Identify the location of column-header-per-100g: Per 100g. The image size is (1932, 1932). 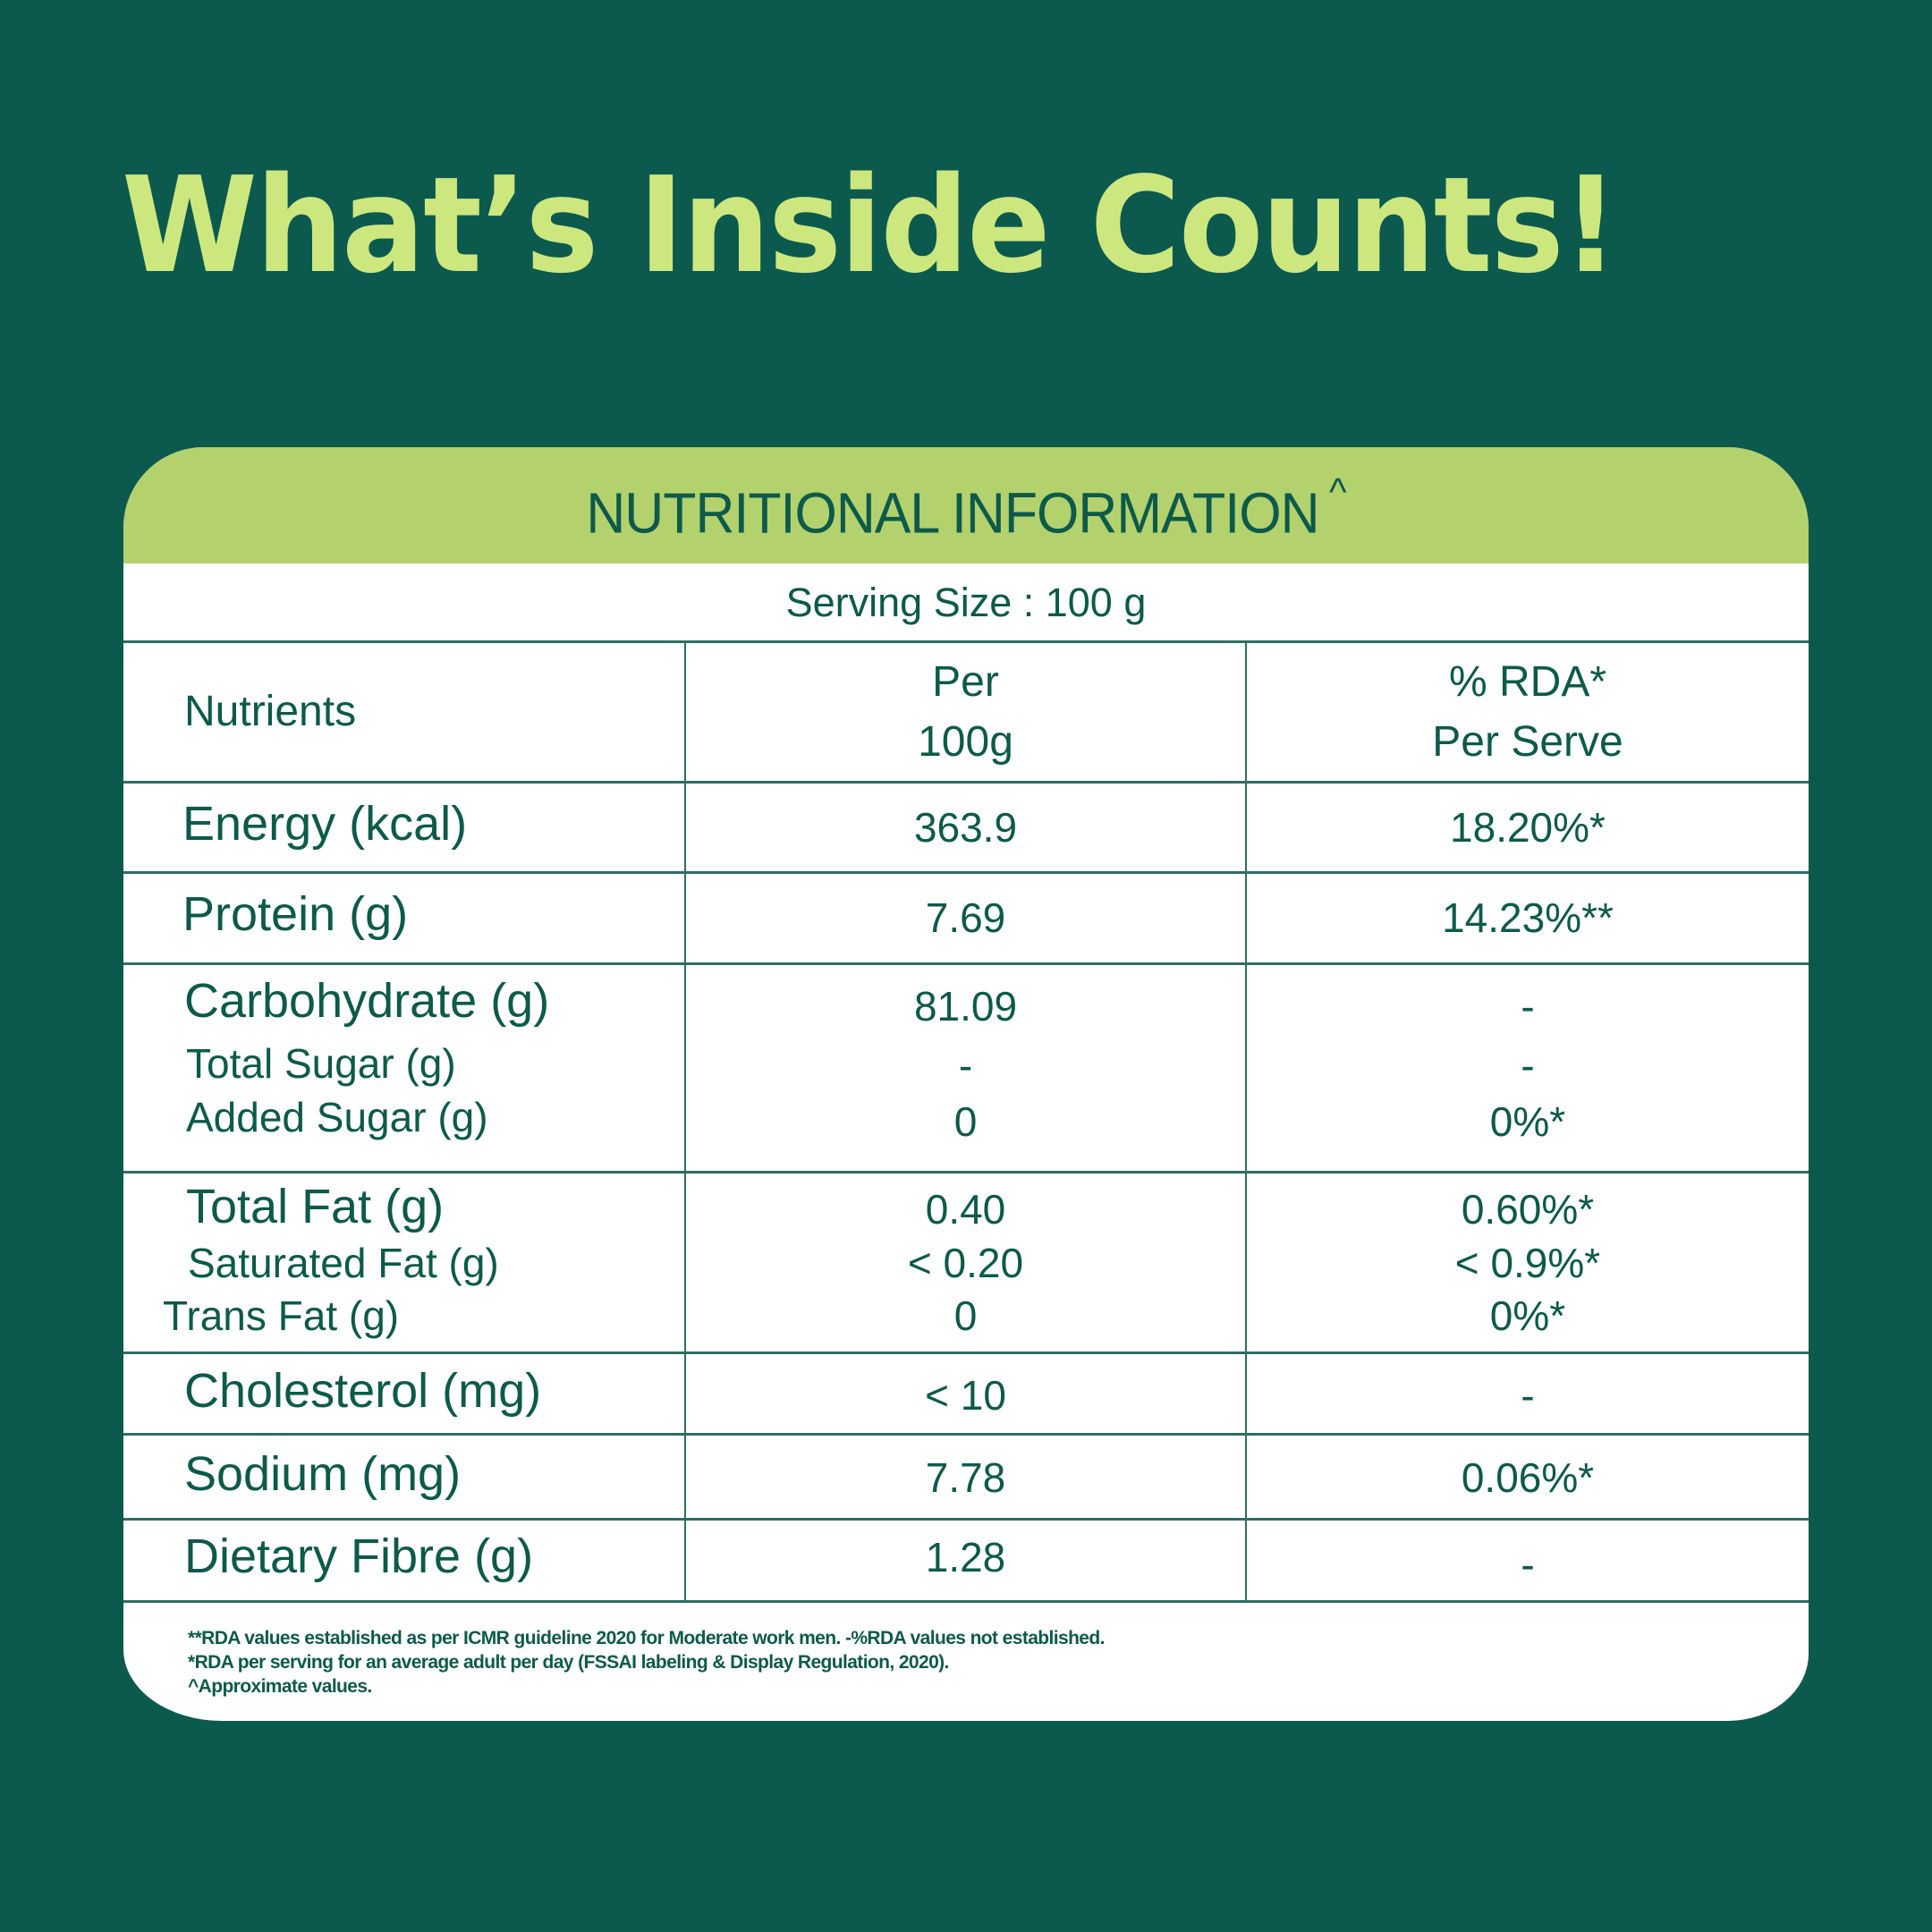
(965, 712).